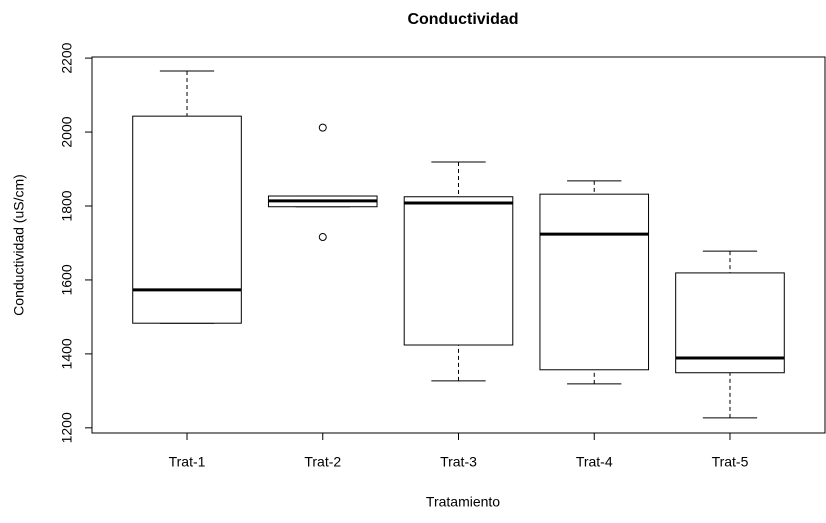 This screenshot has width=826, height=523. I want to click on y-tick-label: 1600, so click(67, 279).